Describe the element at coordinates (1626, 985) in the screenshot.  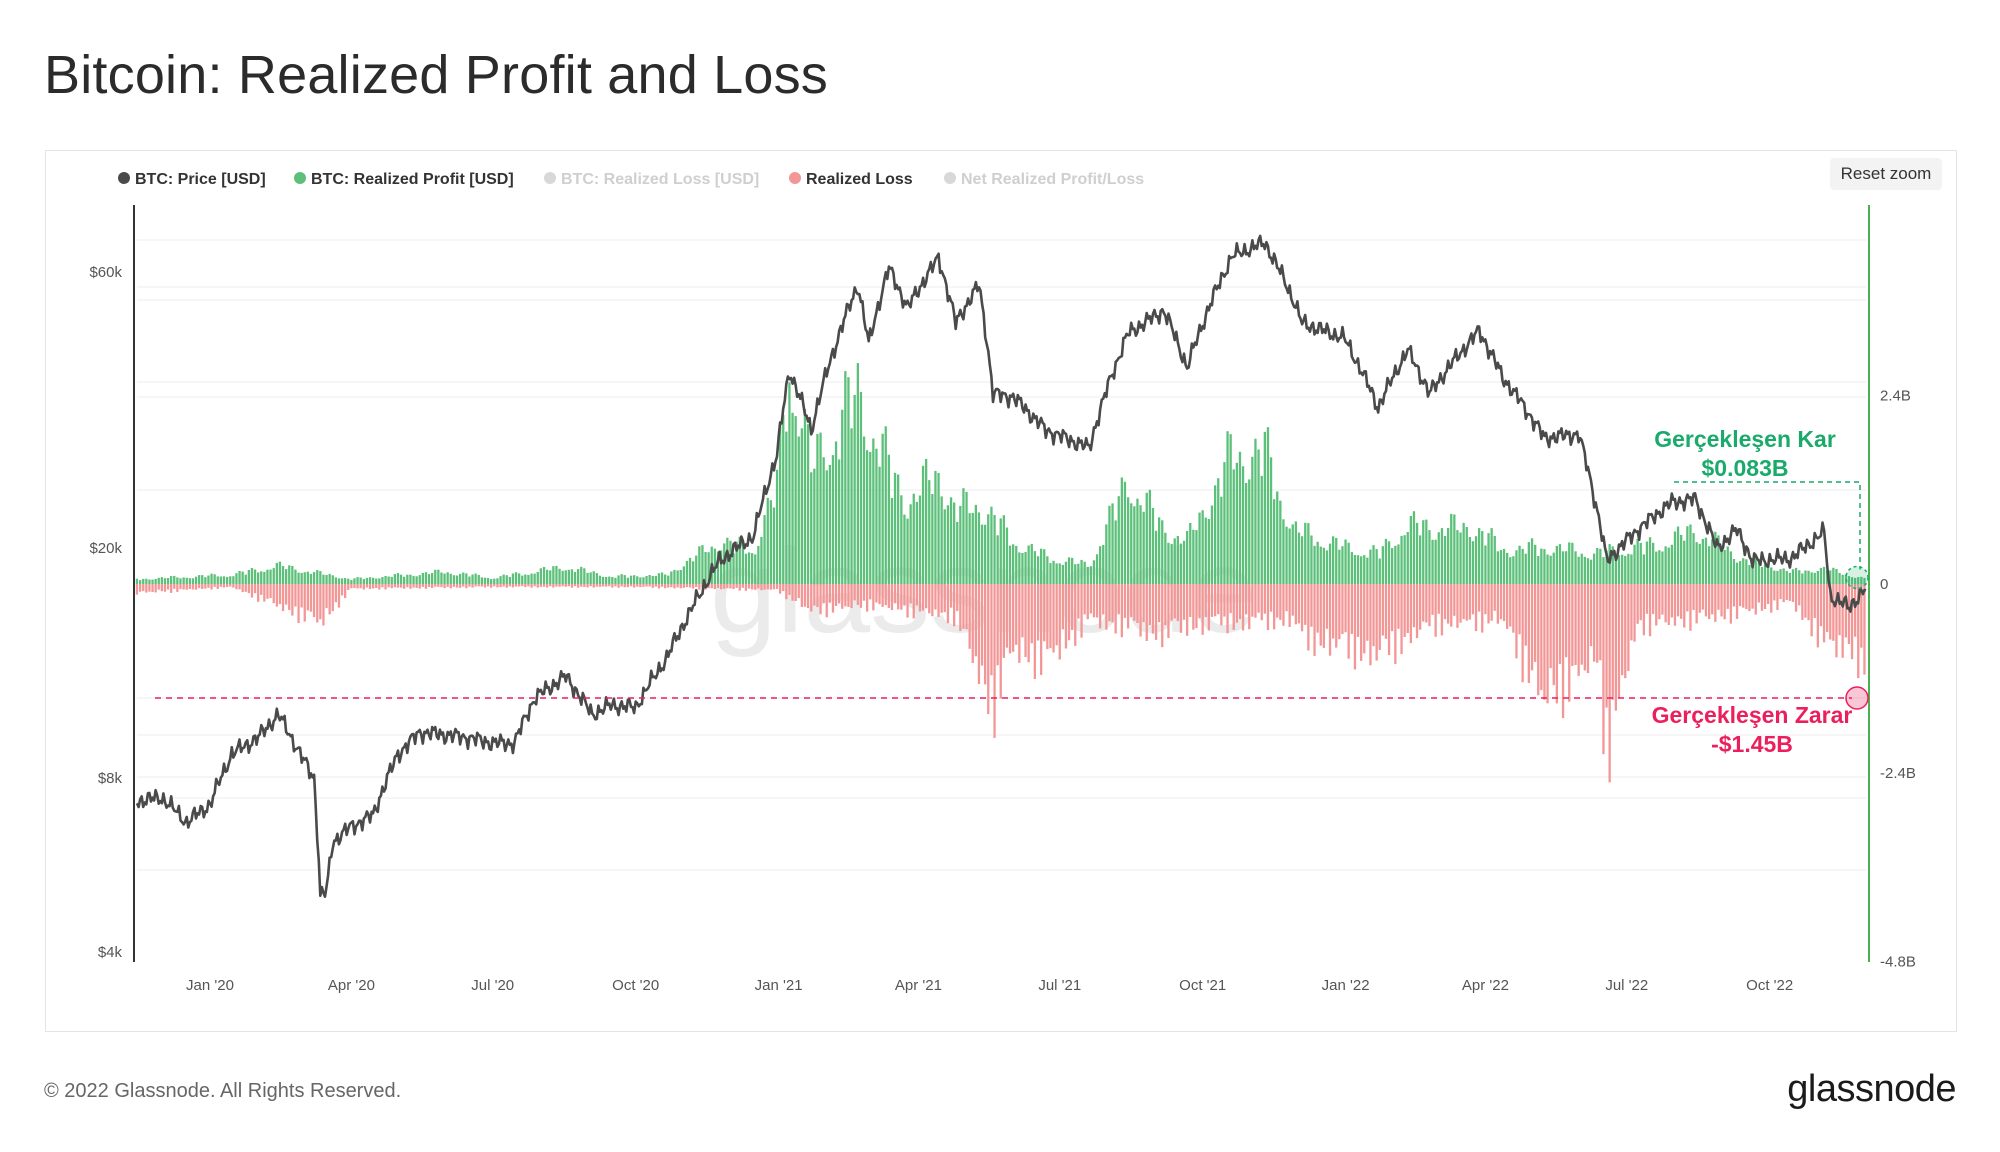
I see `x-tick-label: Jul '22` at that location.